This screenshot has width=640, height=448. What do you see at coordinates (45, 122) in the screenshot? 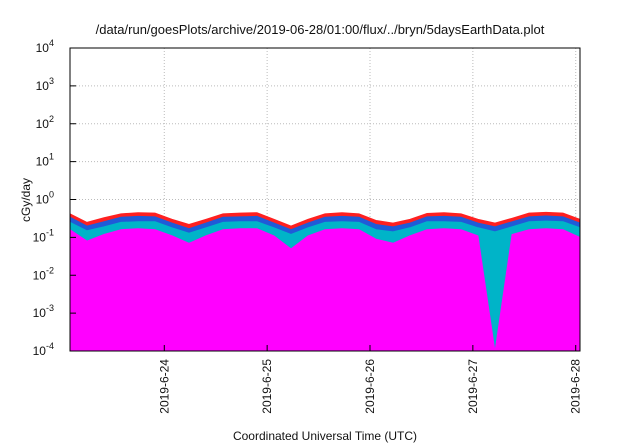
I see `y-tick-label: 10²` at bounding box center [45, 122].